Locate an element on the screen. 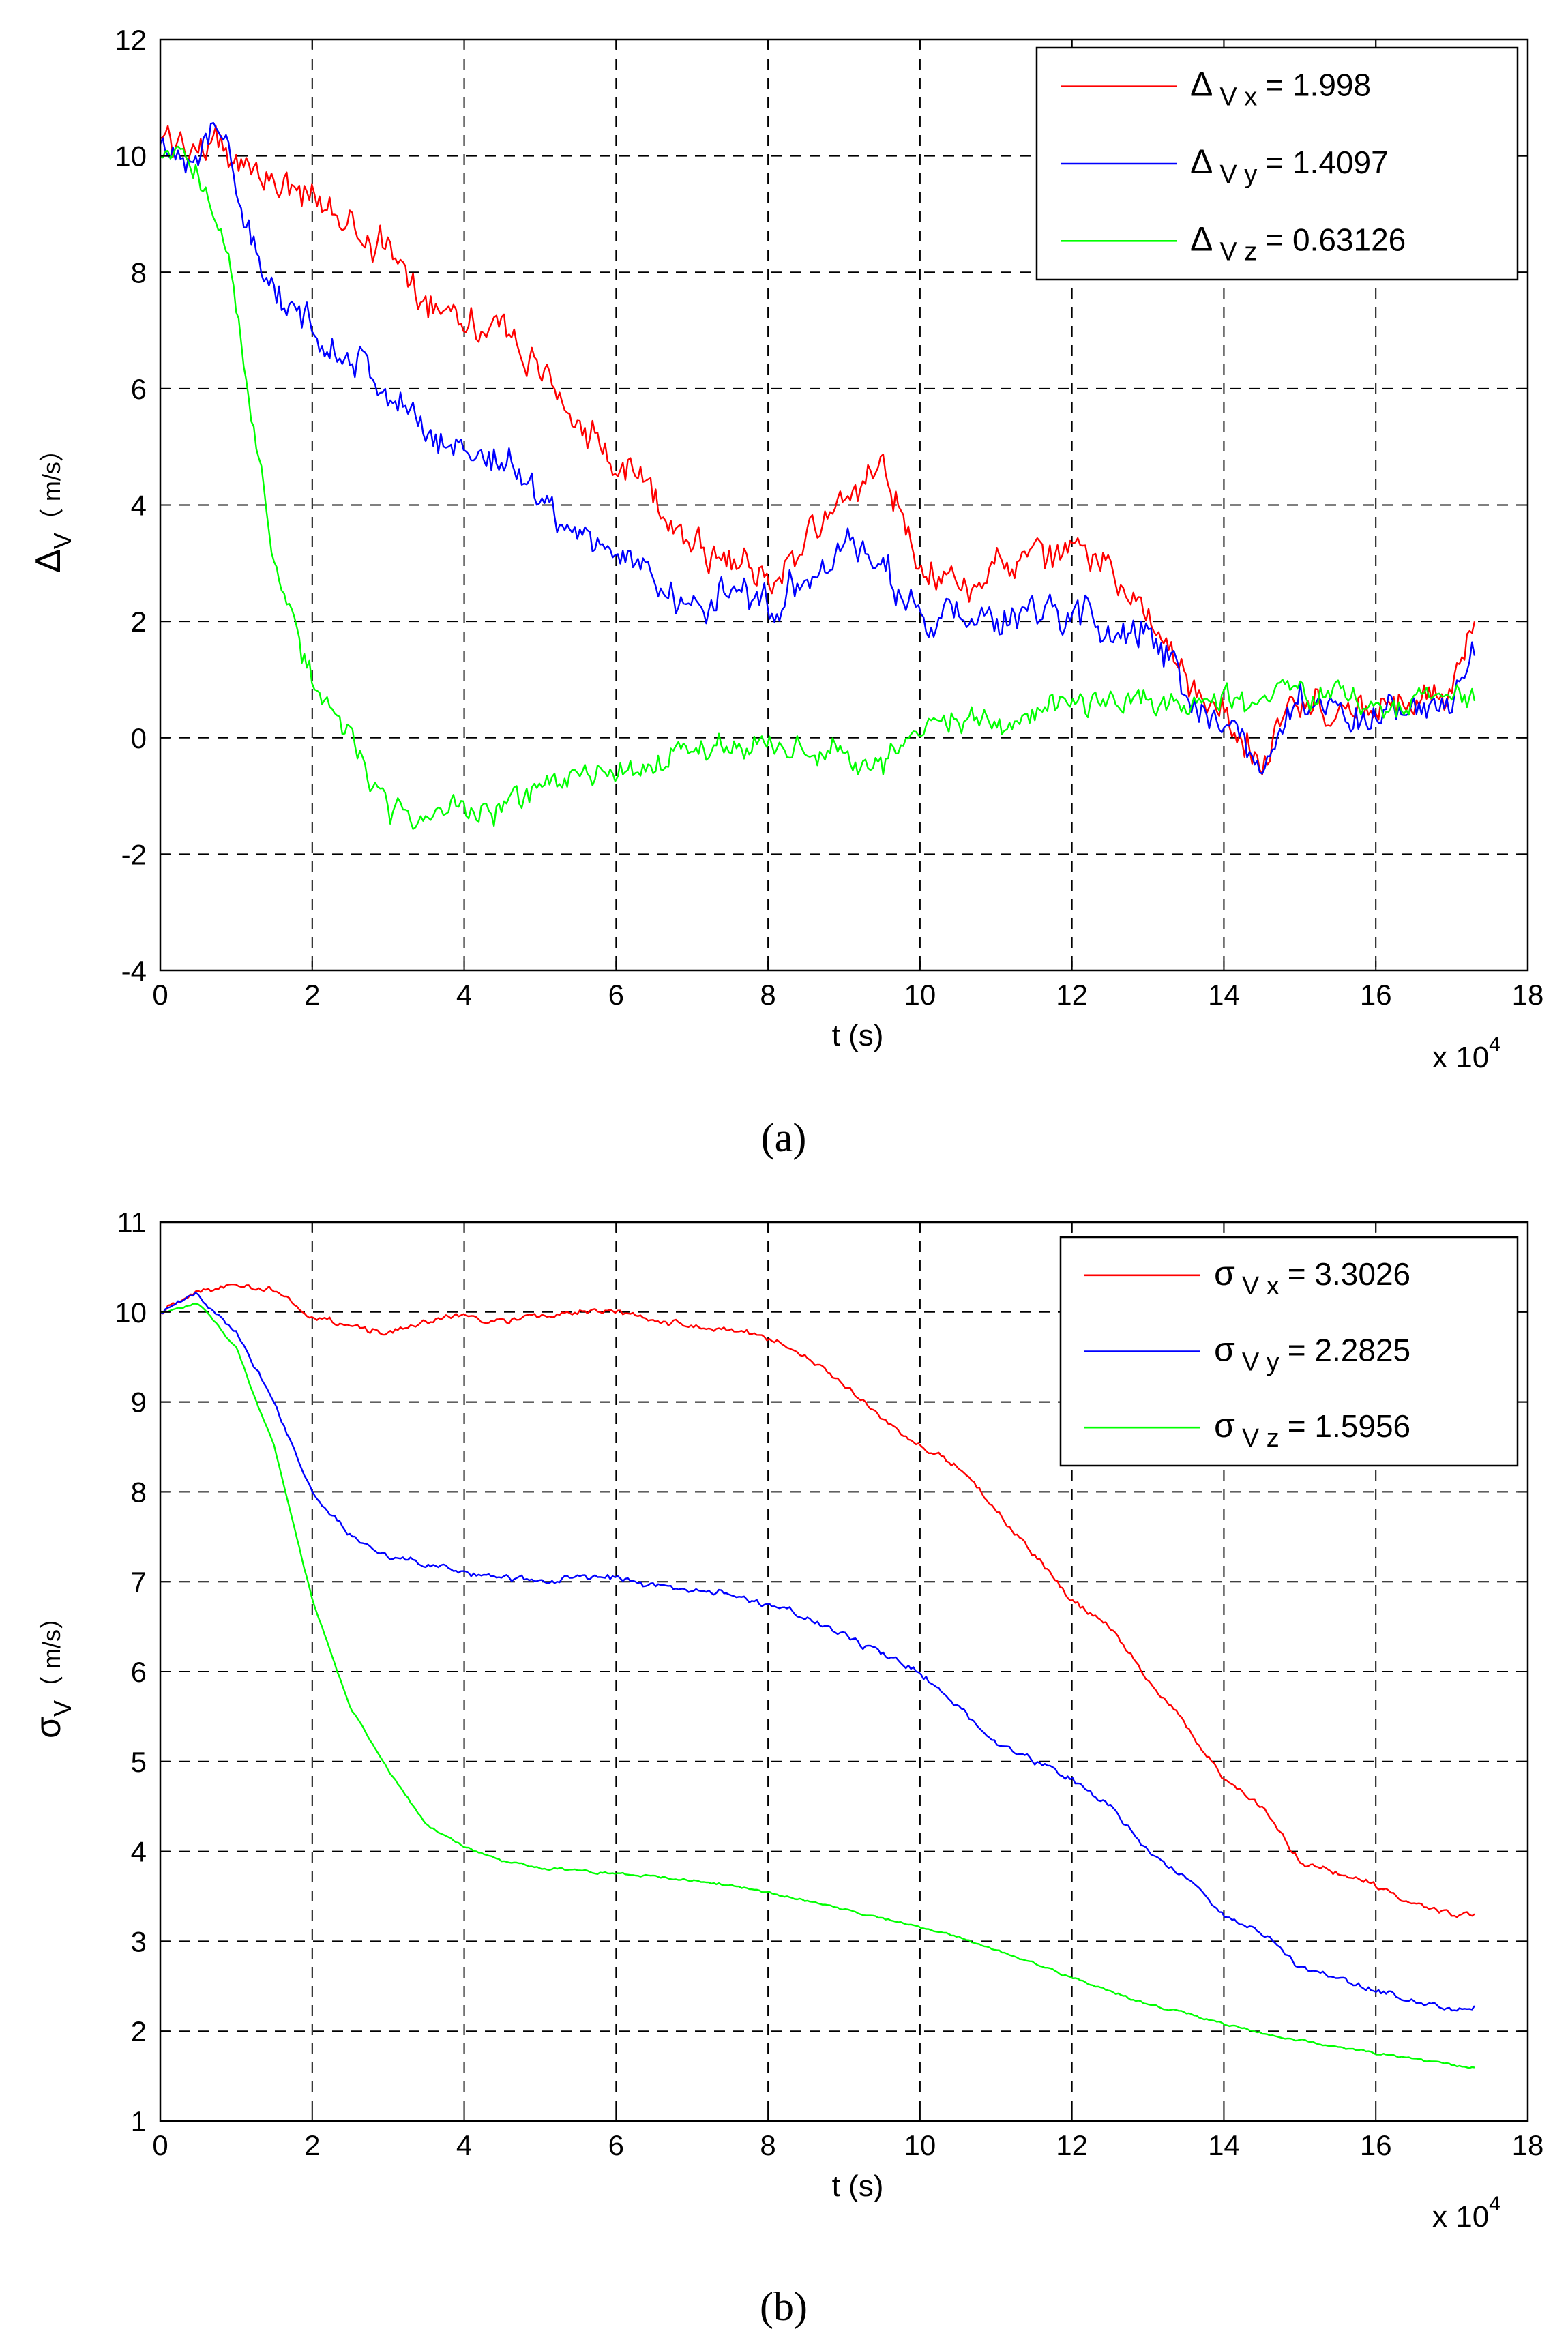  y-axis-label: σV（ m/s） is located at coordinates (53, 1671).